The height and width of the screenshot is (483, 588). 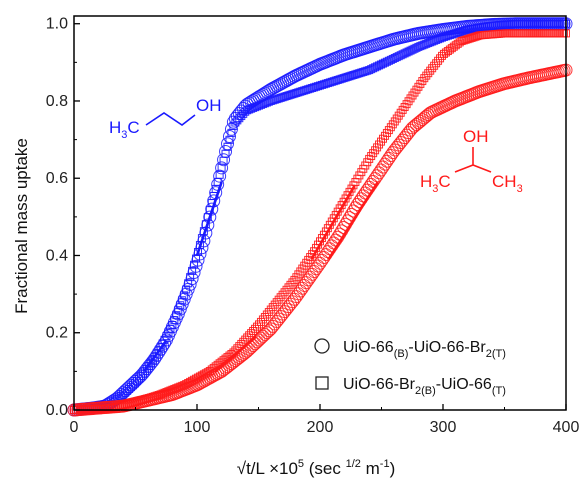 What do you see at coordinates (301, 464) in the screenshot?
I see `x-axis-label-exp: 5` at bounding box center [301, 464].